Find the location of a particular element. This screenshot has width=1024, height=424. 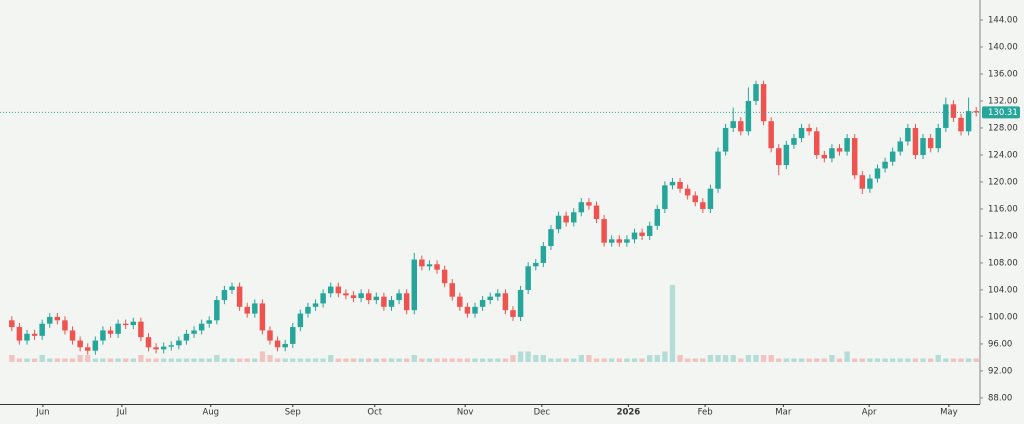

x-tick-label: May is located at coordinates (949, 413).